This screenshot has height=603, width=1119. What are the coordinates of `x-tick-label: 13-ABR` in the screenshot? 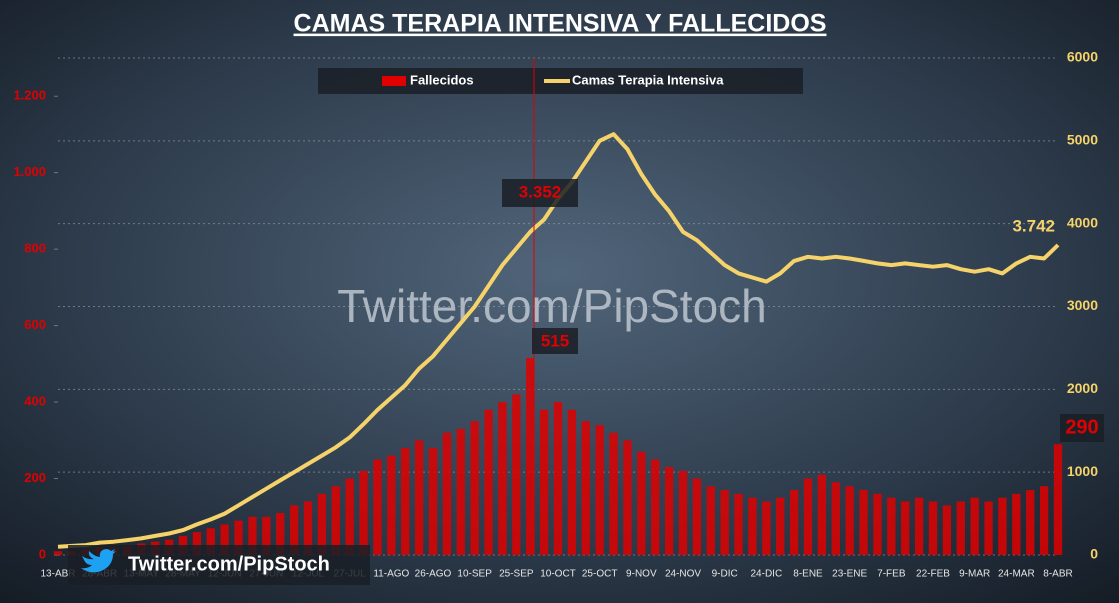 It's located at (57, 574).